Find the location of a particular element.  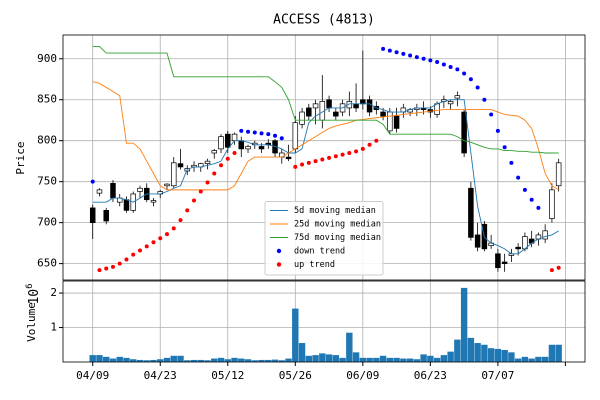

legend-swatch is located at coordinates (279, 251).